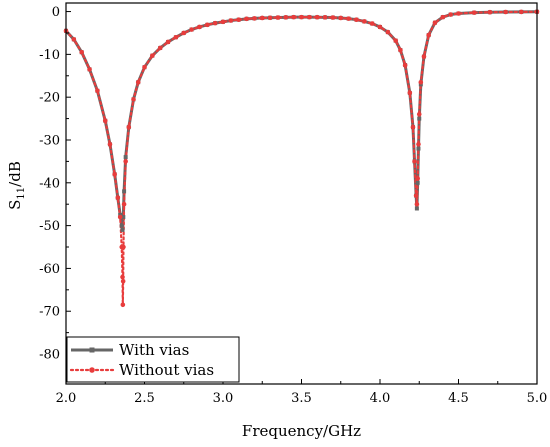 The image size is (550, 447). What do you see at coordinates (21, 193) in the screenshot?
I see `y-axis-label-subscript: 11` at bounding box center [21, 193].